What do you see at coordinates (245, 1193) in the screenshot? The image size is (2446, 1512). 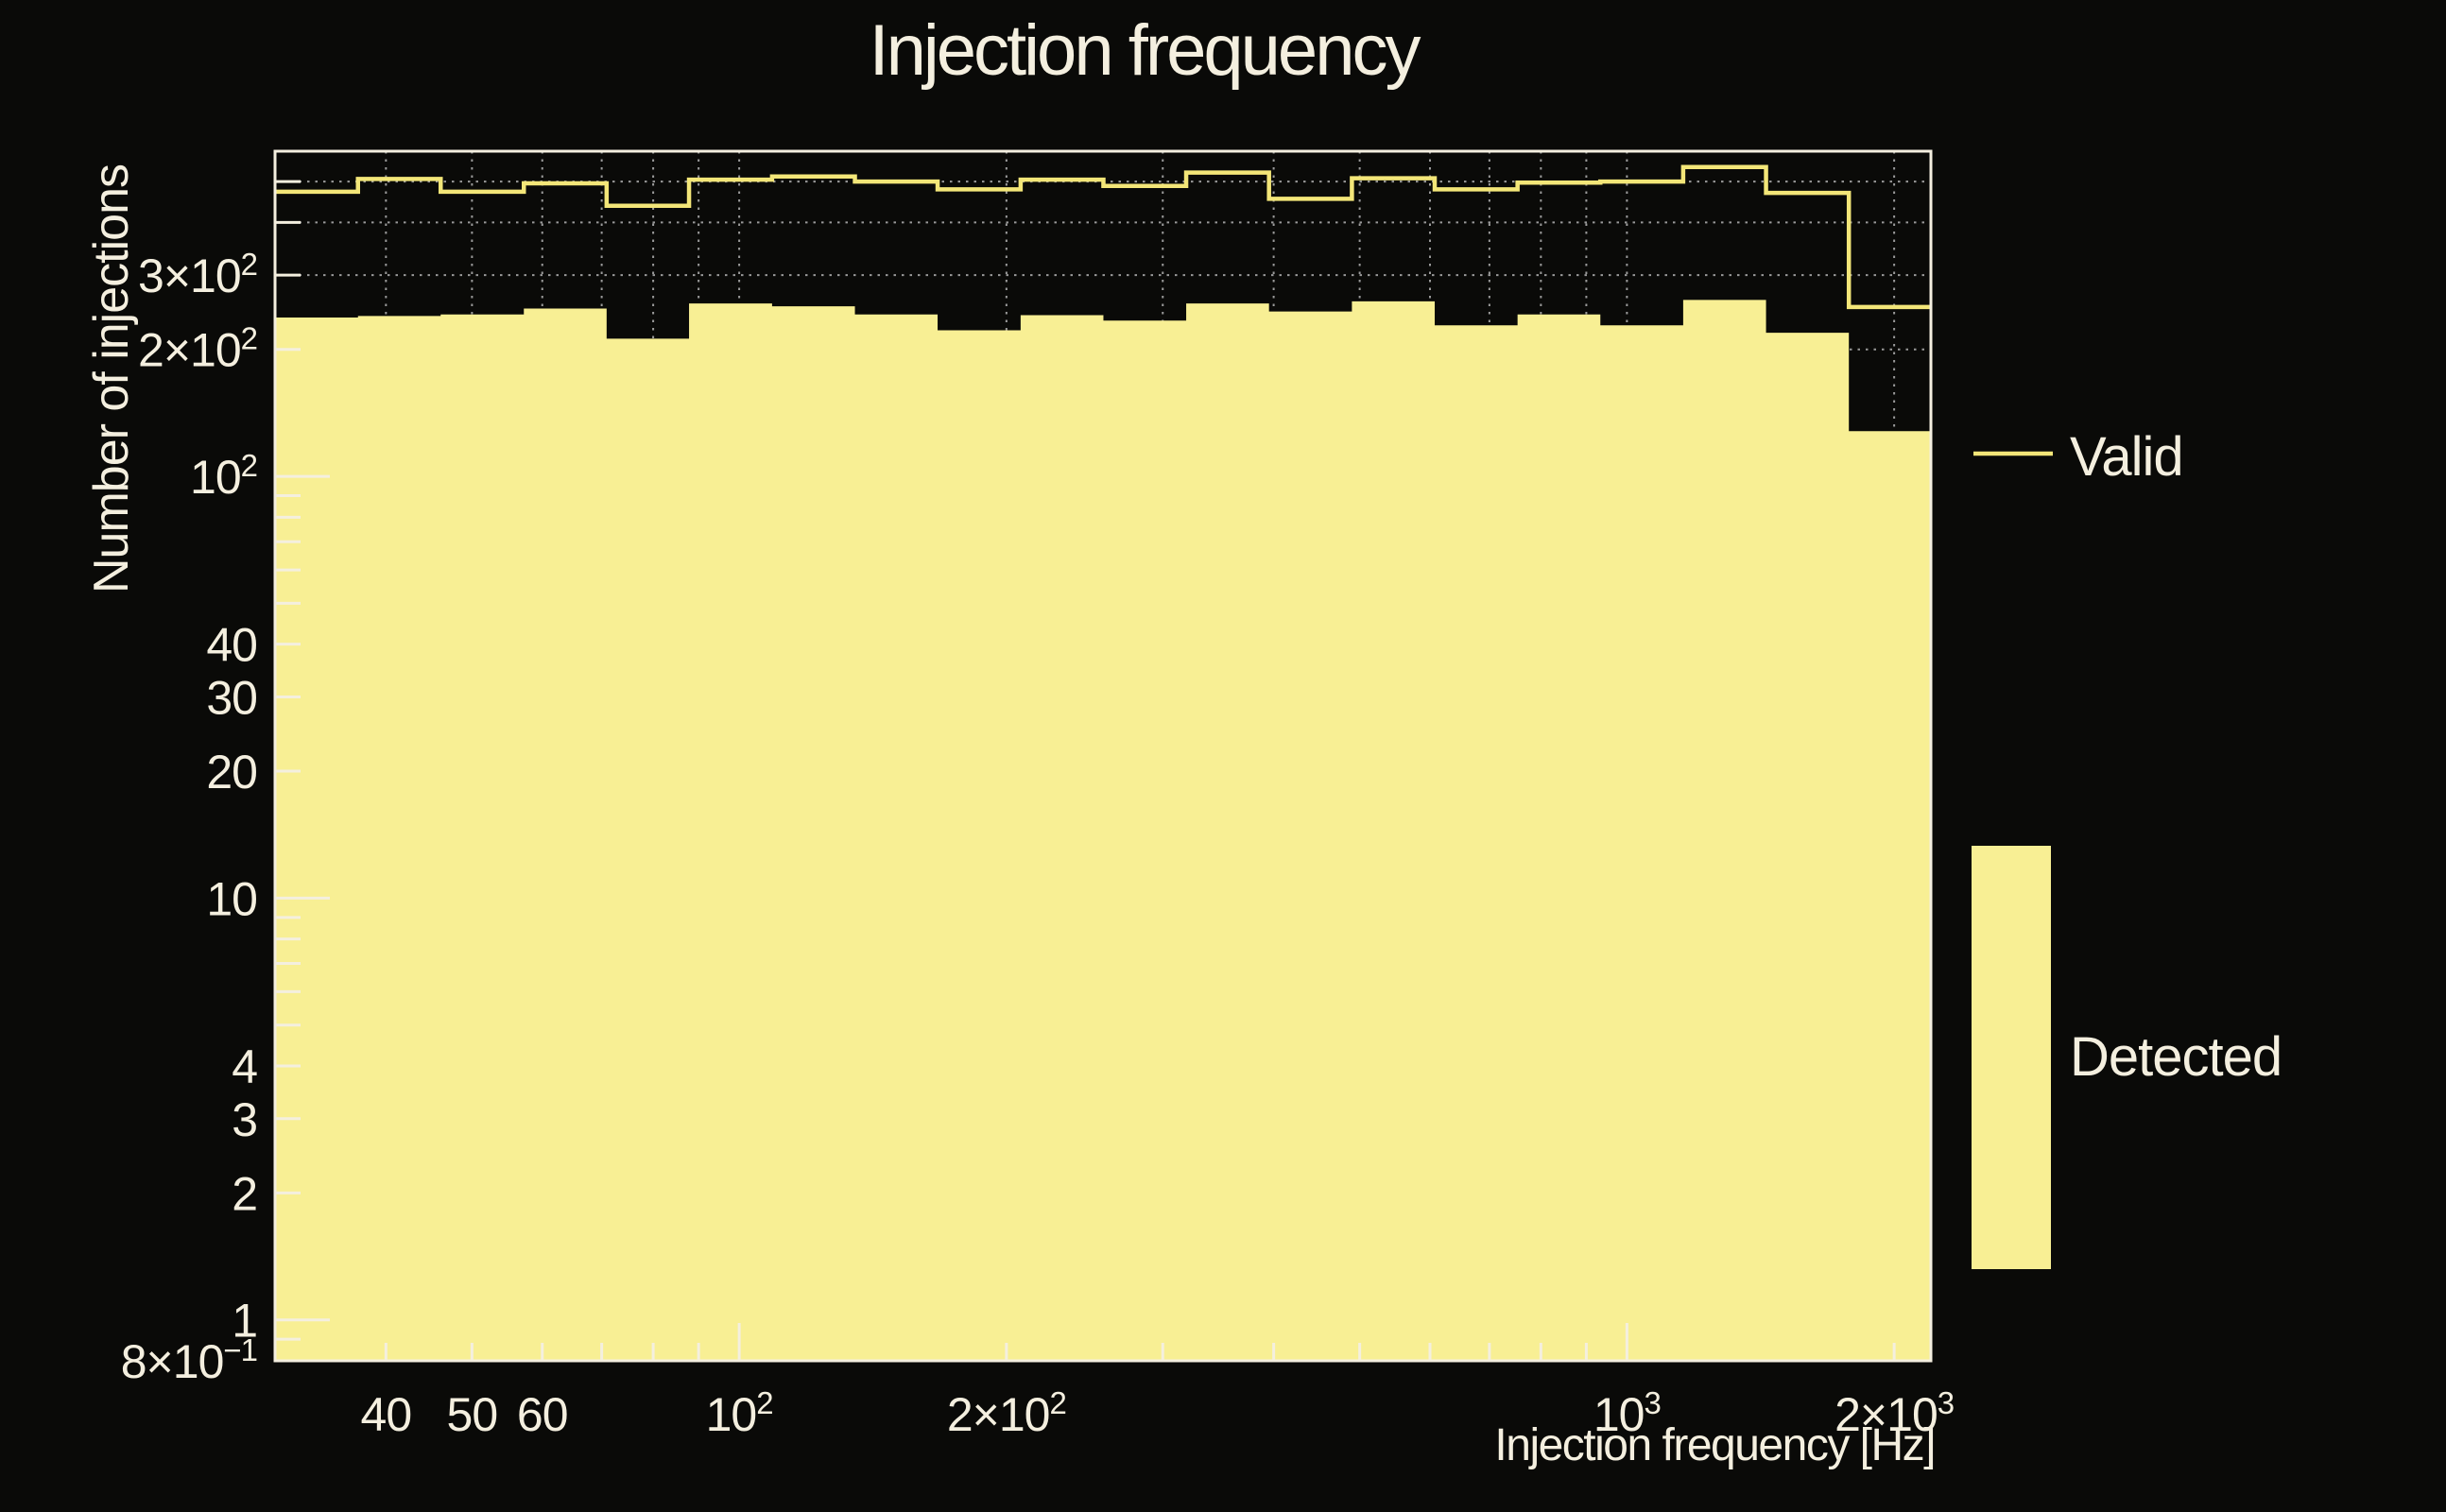 I see `y-tick-label: 2` at bounding box center [245, 1193].